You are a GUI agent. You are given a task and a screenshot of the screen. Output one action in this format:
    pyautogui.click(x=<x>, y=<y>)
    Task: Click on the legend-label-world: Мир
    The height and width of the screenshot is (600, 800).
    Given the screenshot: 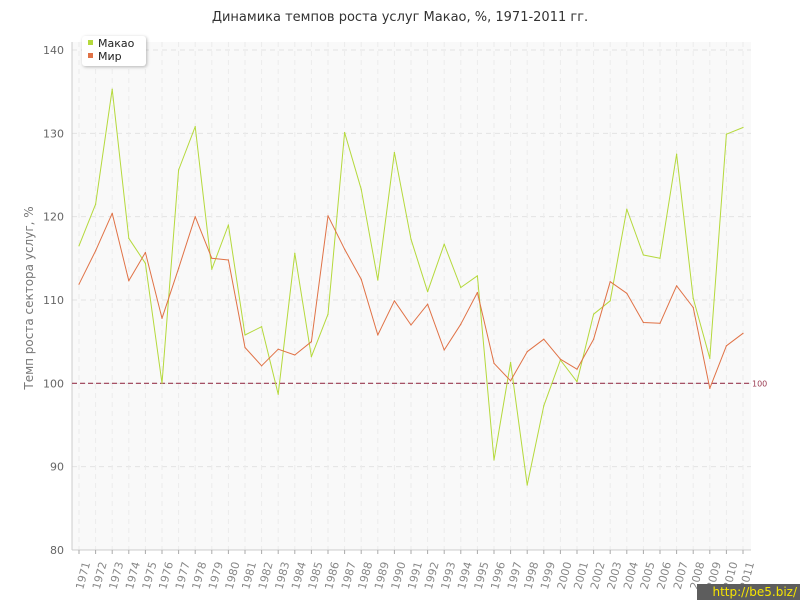 What is the action you would take?
    pyautogui.click(x=110, y=56)
    